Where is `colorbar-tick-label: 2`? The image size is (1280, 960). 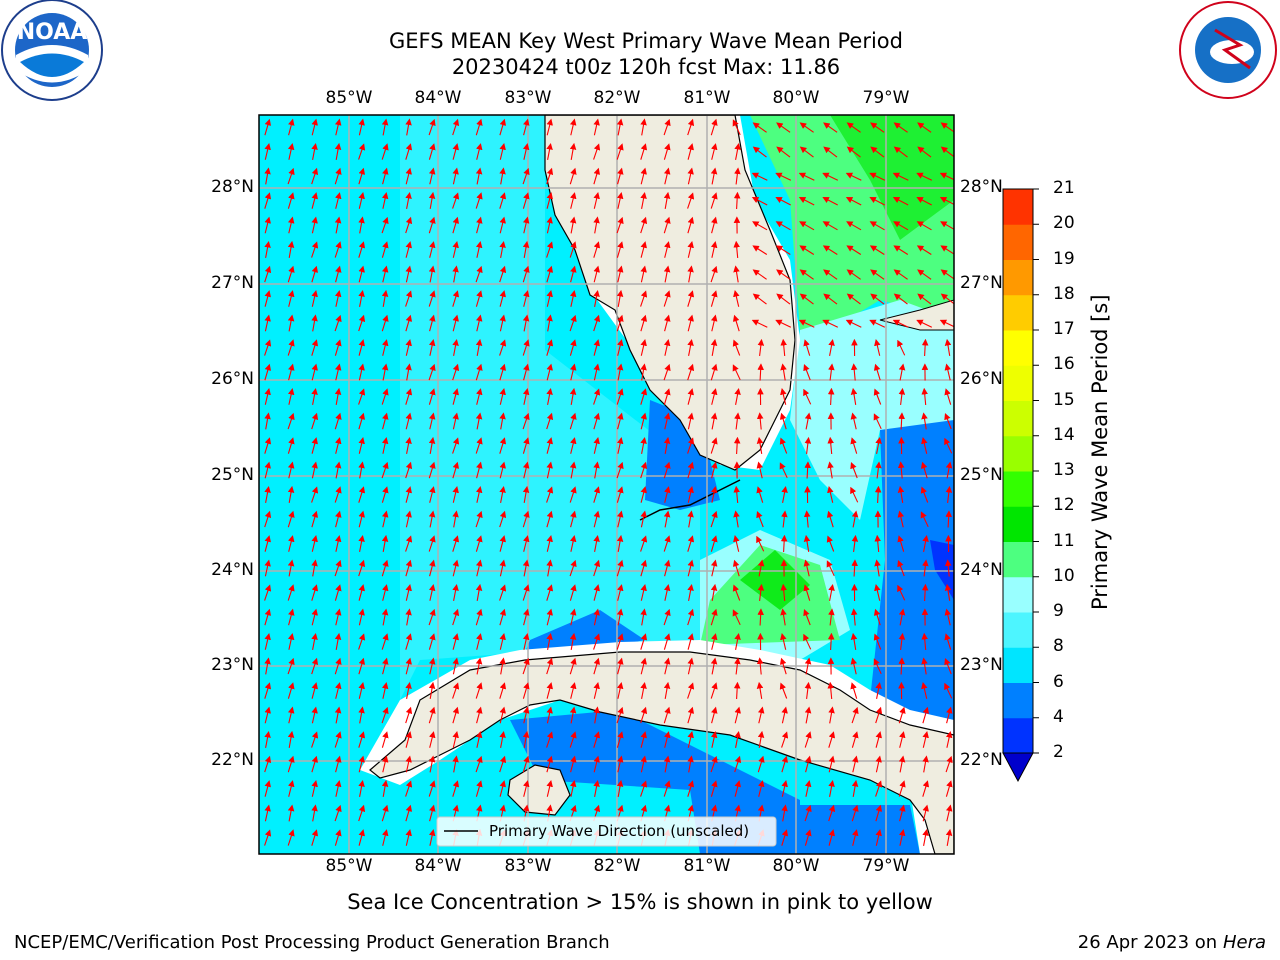
colorbar-tick-label: 2 is located at coordinates (1058, 752).